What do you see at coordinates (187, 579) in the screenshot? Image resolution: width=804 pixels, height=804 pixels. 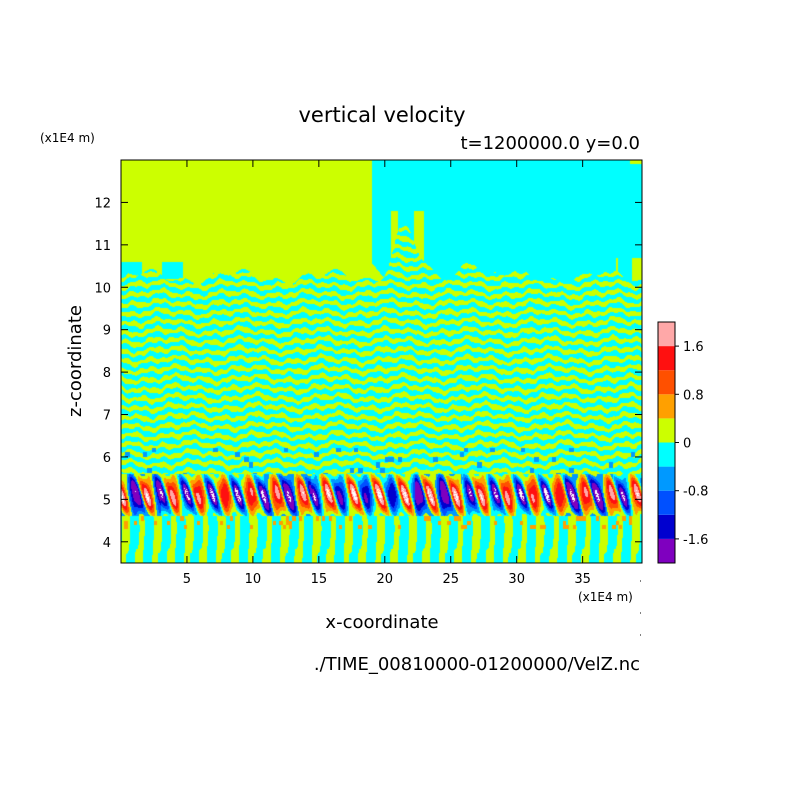 I see `x-tick-label: 5` at bounding box center [187, 579].